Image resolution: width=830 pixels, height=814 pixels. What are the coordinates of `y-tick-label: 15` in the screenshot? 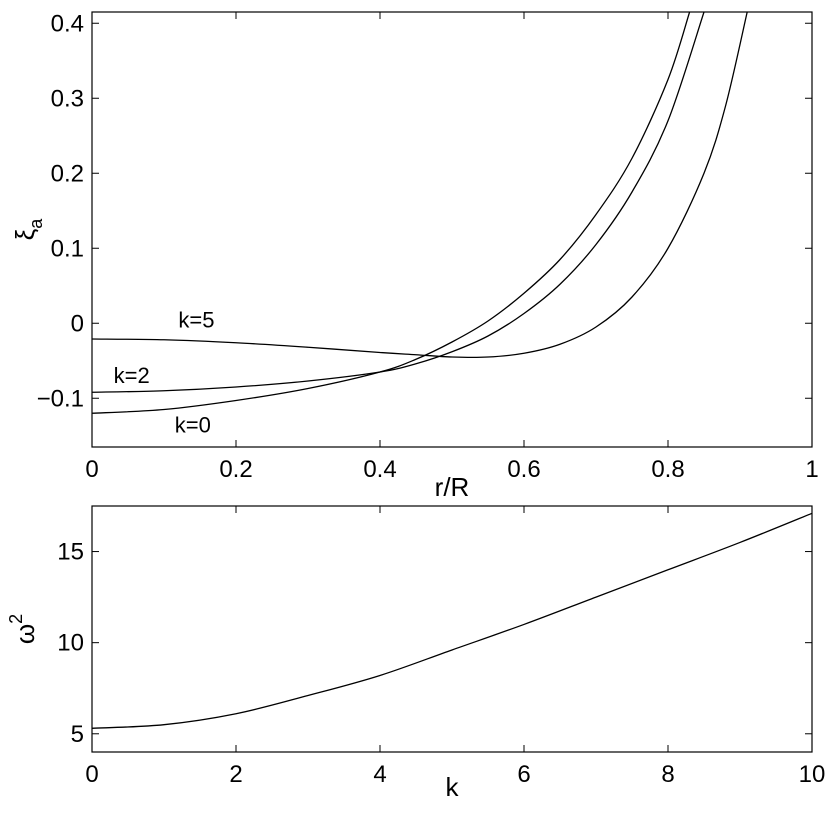 It's located at (70, 552).